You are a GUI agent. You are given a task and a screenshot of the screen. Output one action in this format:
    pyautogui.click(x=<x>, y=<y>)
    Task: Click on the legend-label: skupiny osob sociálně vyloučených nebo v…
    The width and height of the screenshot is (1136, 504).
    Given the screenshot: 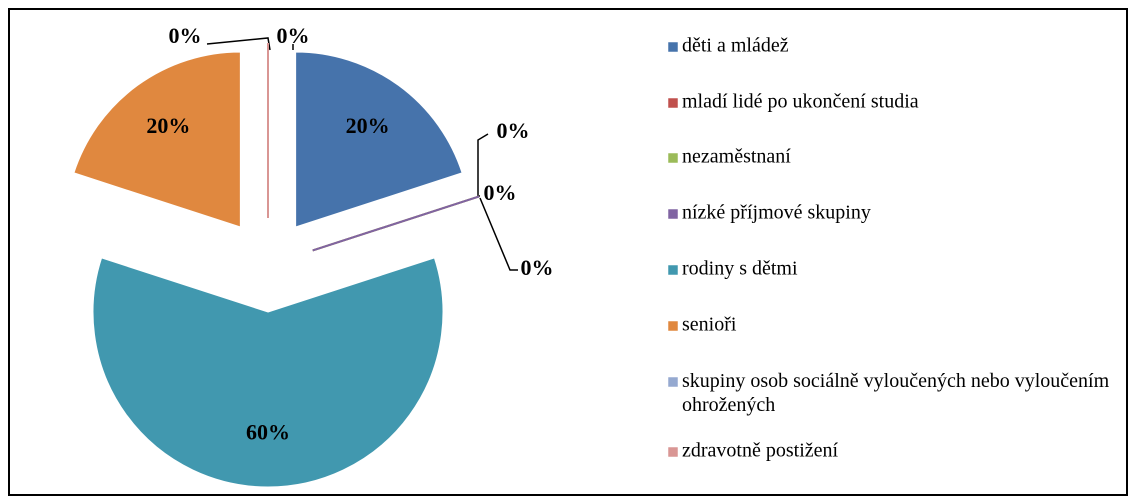 What is the action you would take?
    pyautogui.click(x=896, y=393)
    